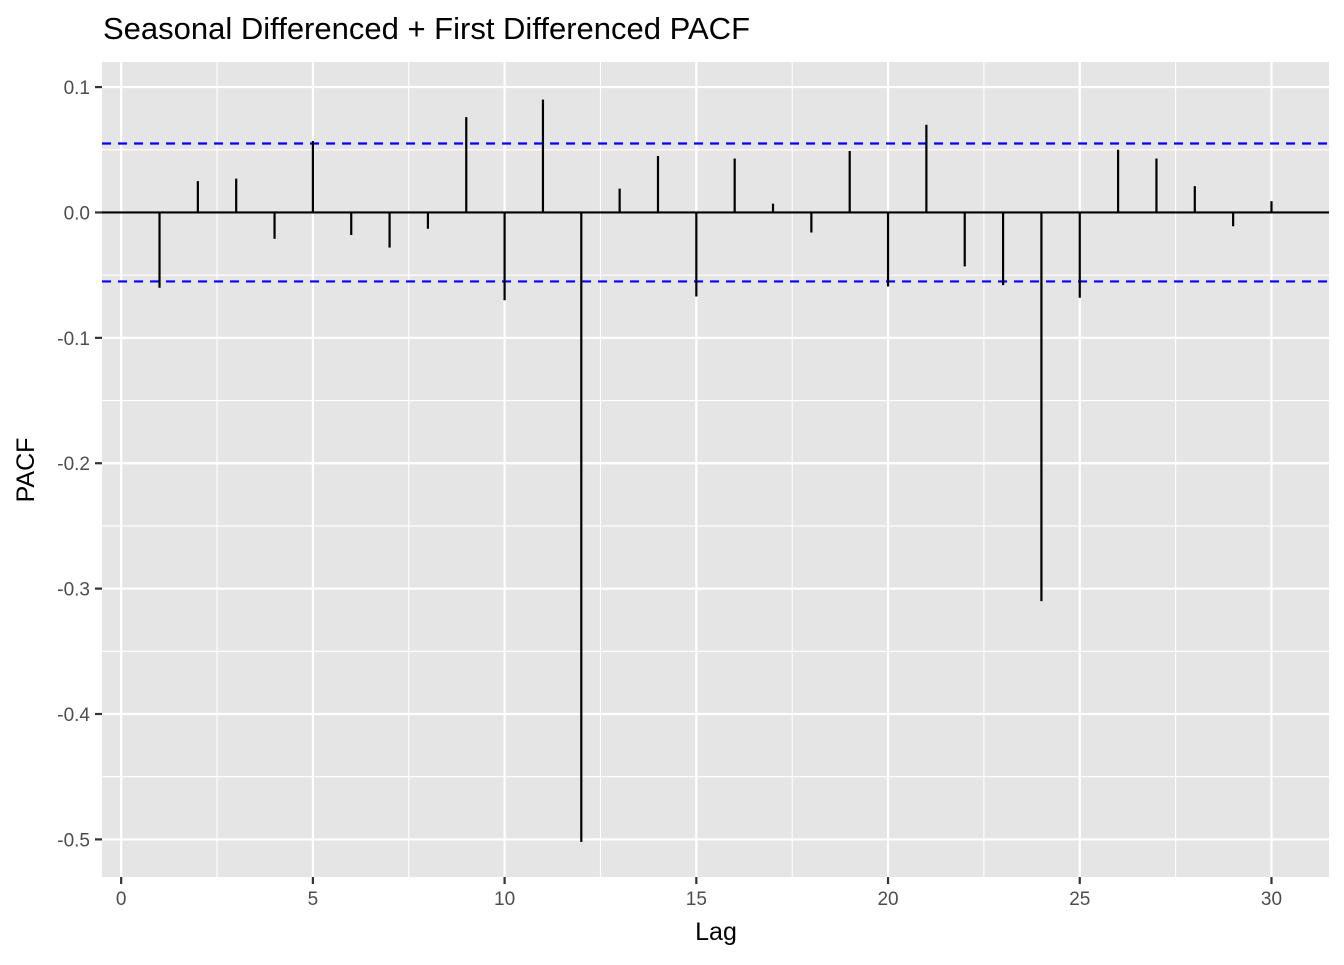  Describe the element at coordinates (73, 464) in the screenshot. I see `y-tick-label: -0.2` at that location.